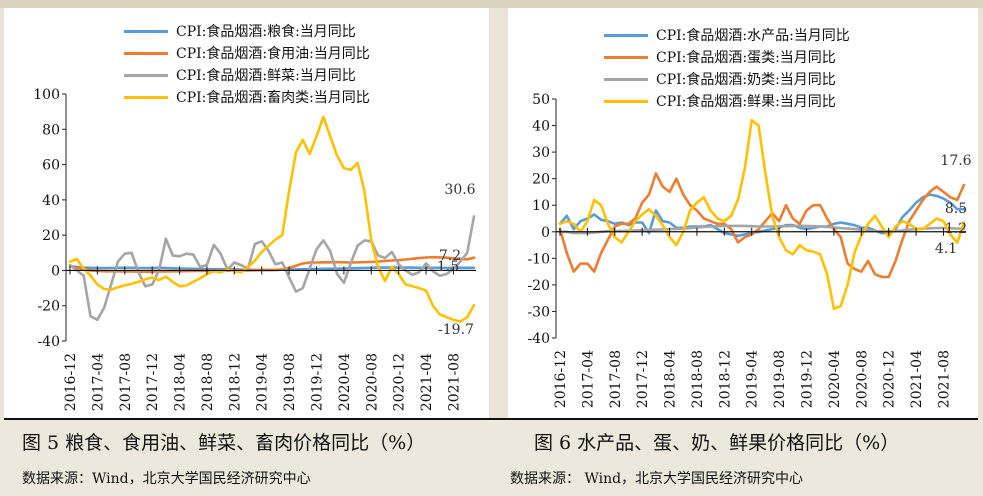 The width and height of the screenshot is (983, 496). I want to click on data-label: 4.1, so click(946, 249).